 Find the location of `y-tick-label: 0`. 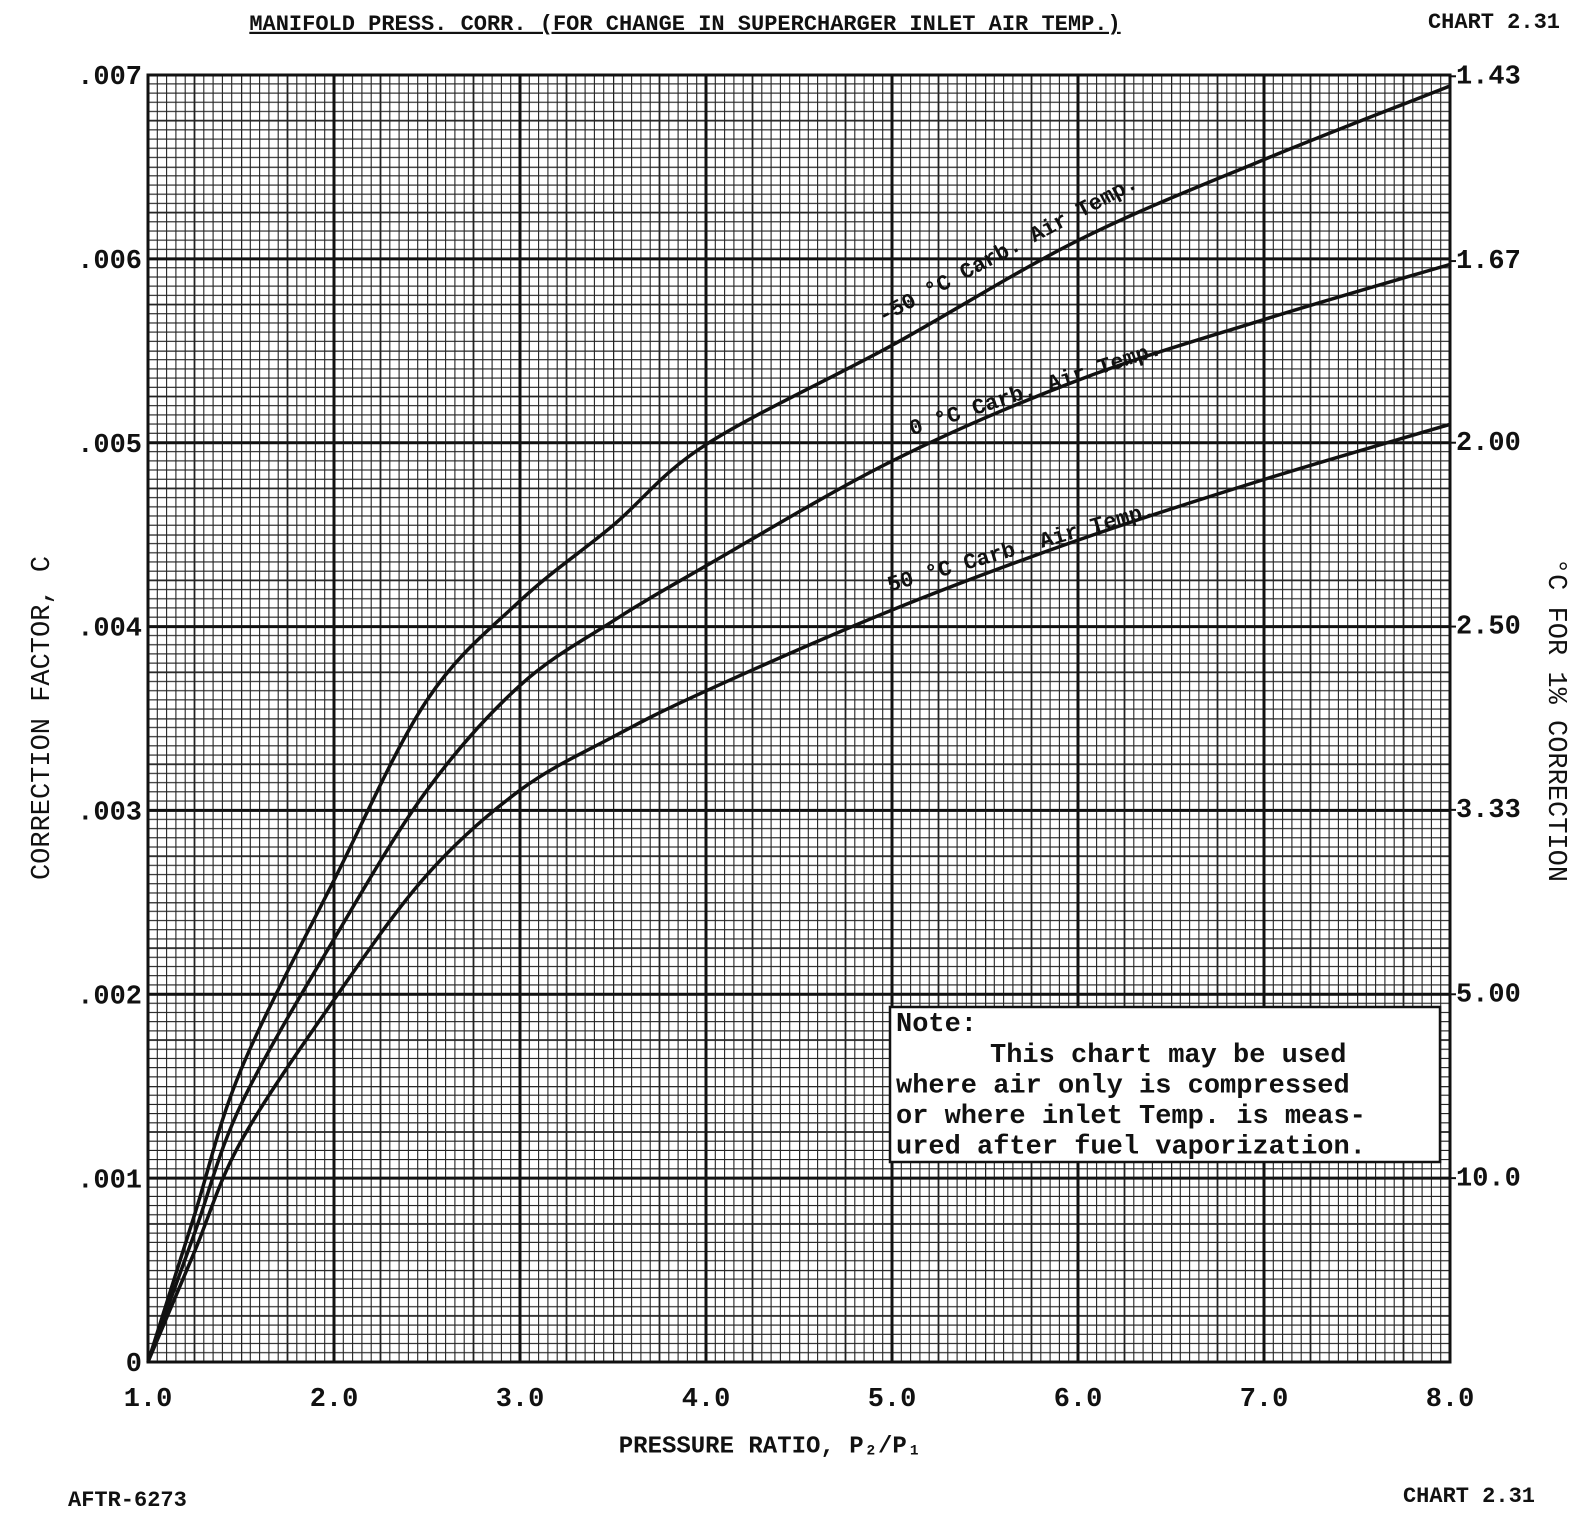

y-tick-label: 0 is located at coordinates (134, 1365).